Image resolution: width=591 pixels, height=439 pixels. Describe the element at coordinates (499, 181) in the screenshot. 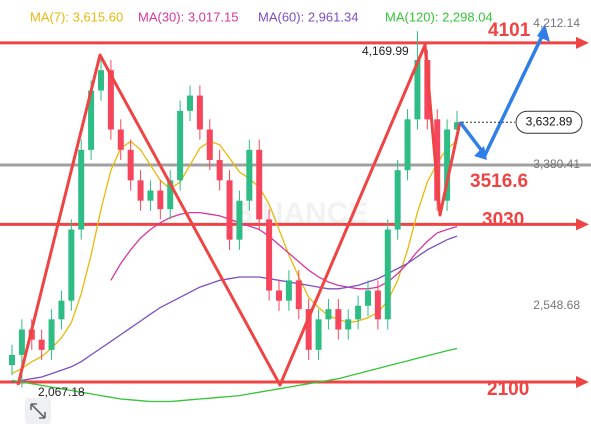

I see `target-label: 3516.6` at that location.